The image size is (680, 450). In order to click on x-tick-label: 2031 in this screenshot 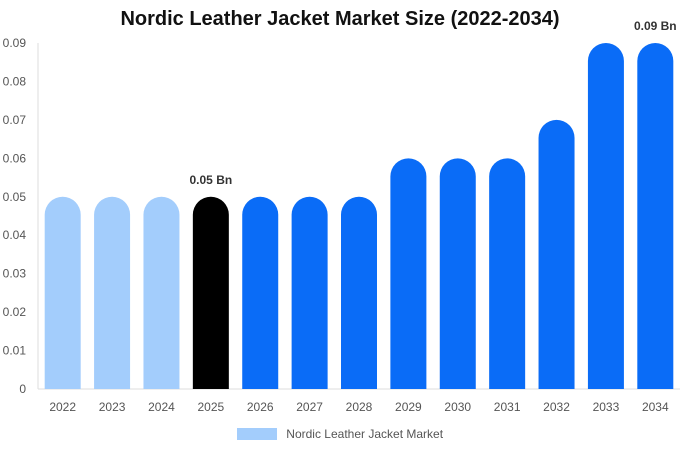, I will do `click(507, 407)`.